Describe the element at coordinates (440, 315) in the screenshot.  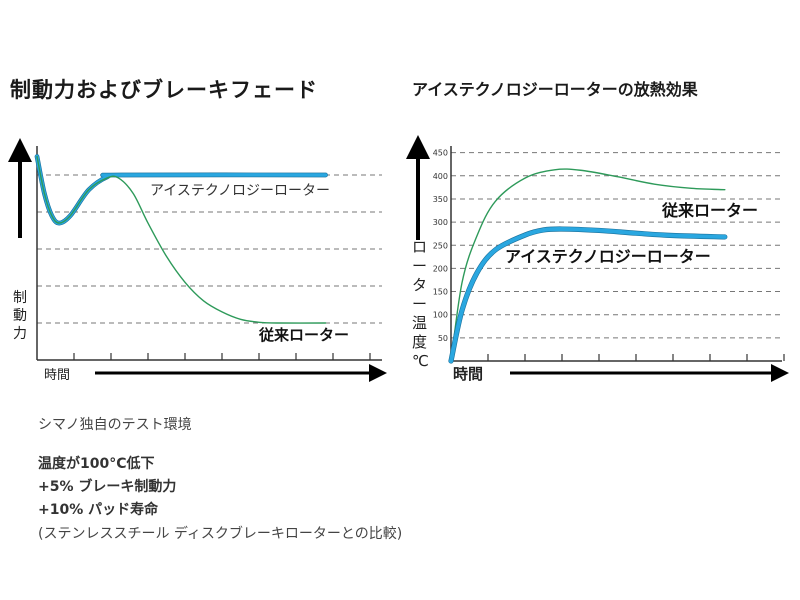
I see `y-tick-label: 100` at that location.